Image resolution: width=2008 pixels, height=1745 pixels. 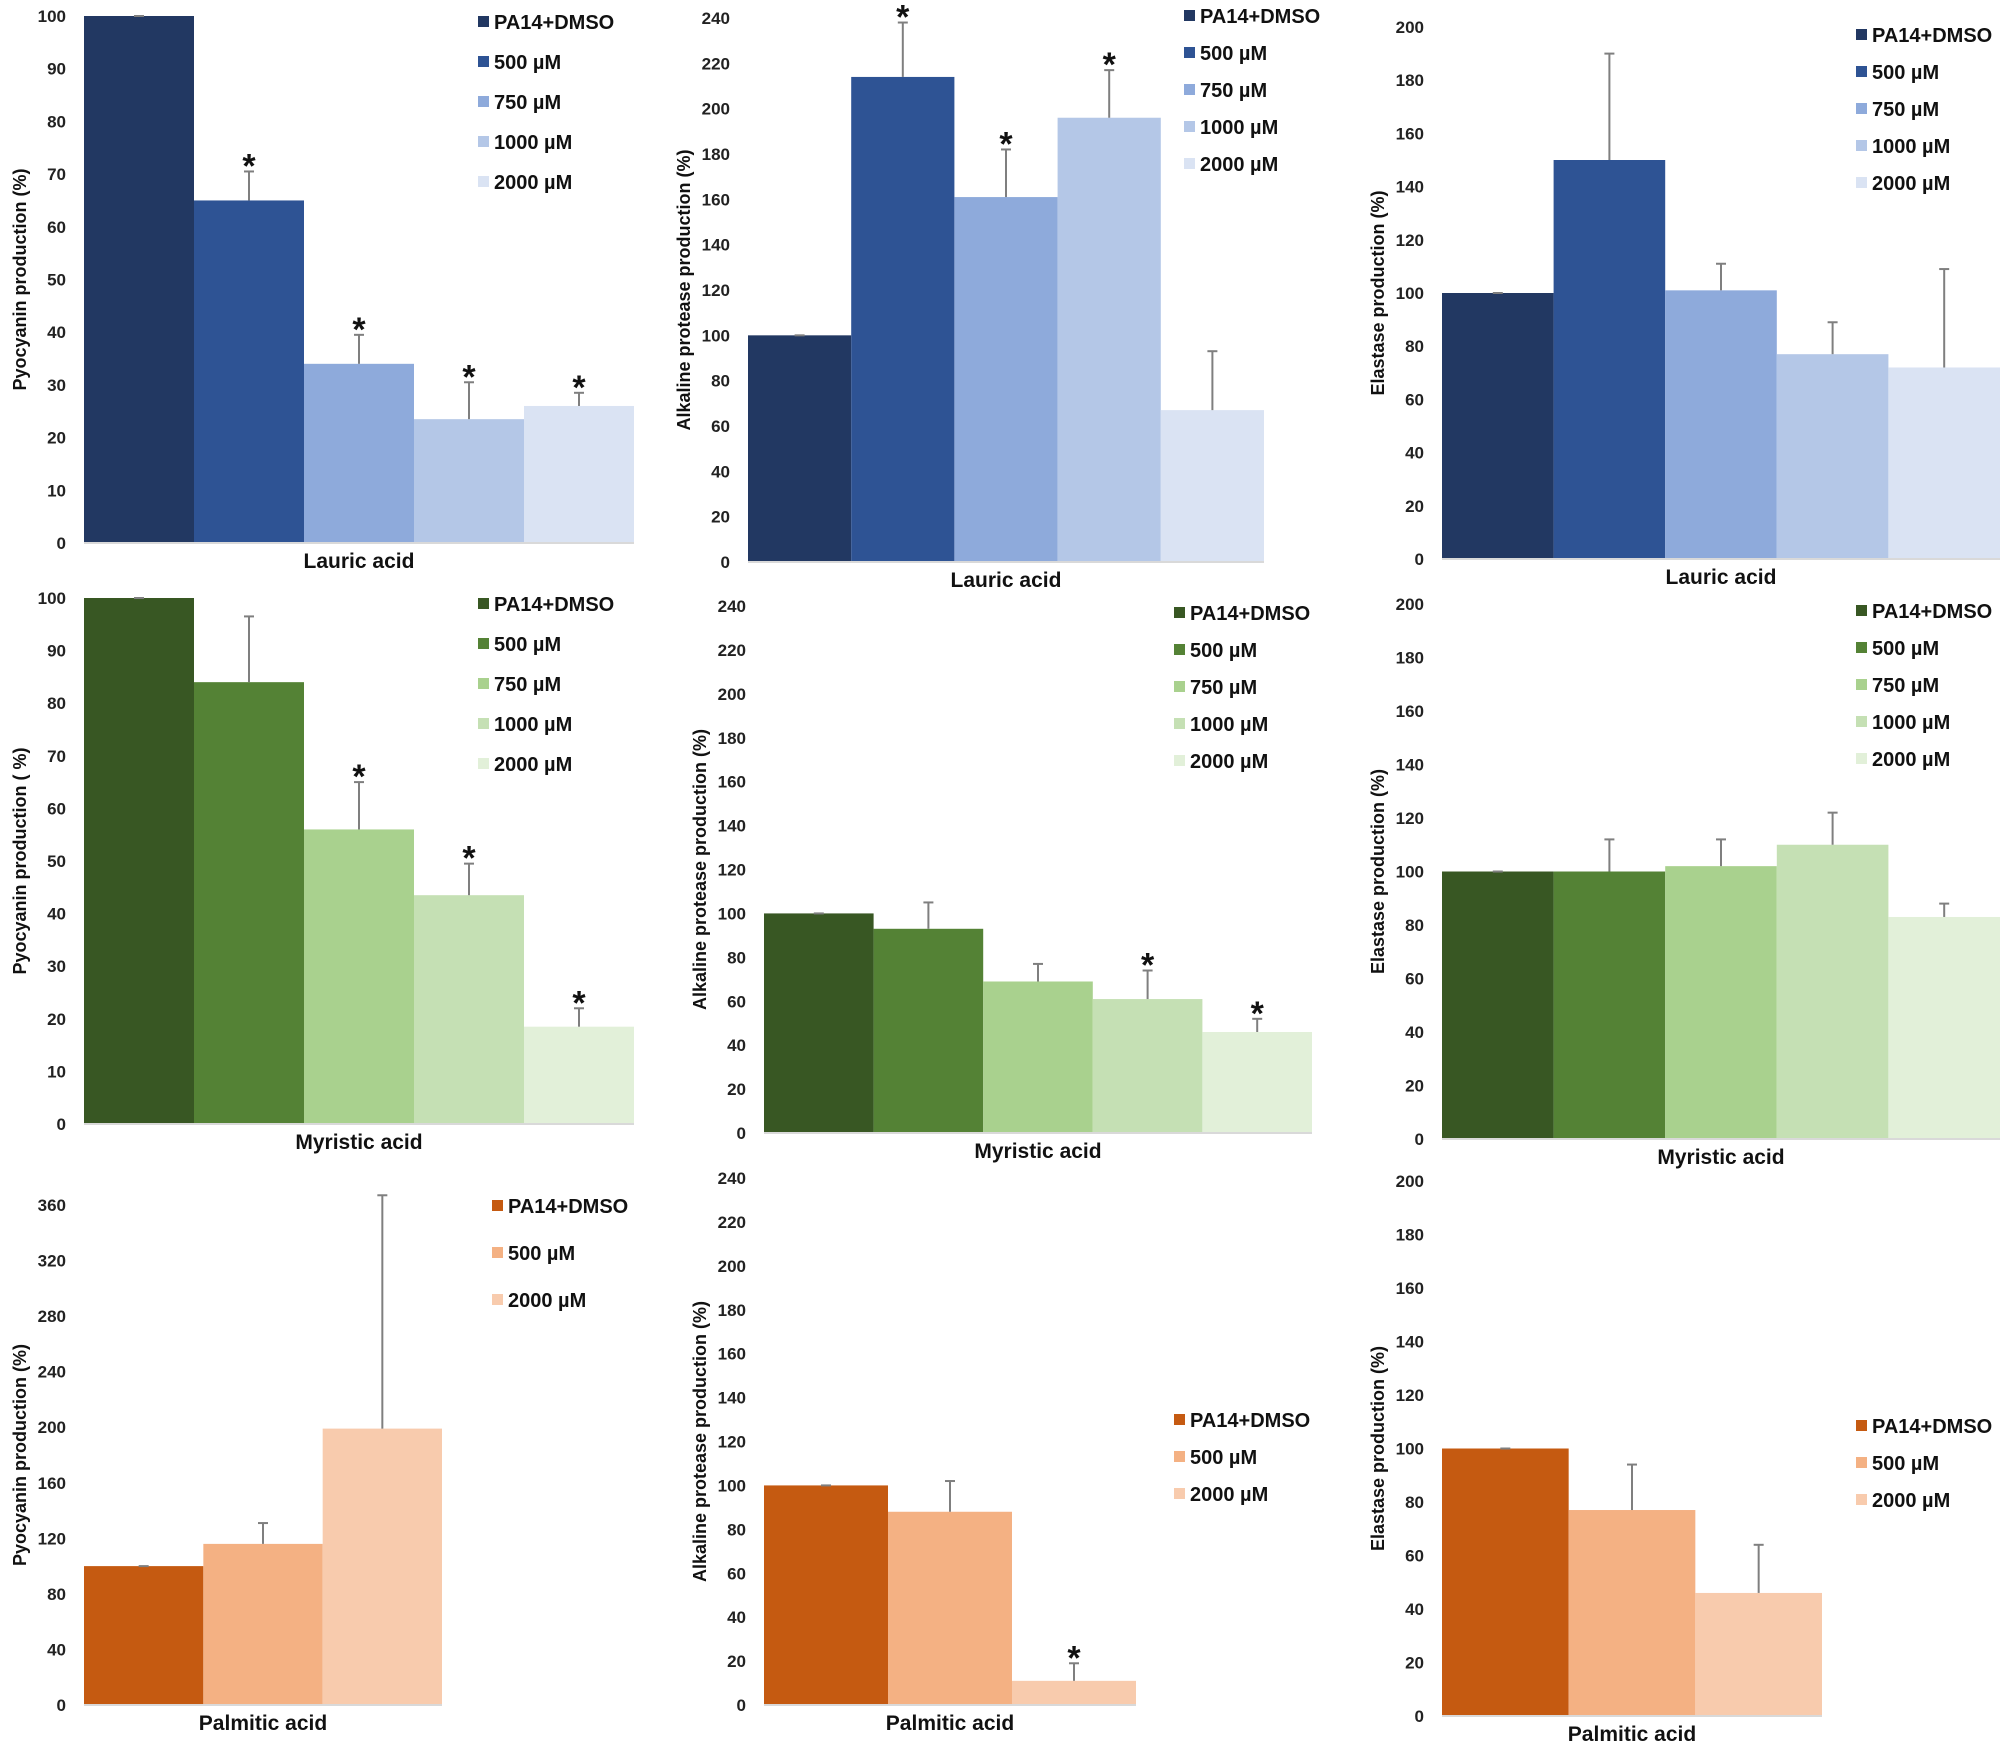 I want to click on y-tick-label: 50, so click(x=56, y=861).